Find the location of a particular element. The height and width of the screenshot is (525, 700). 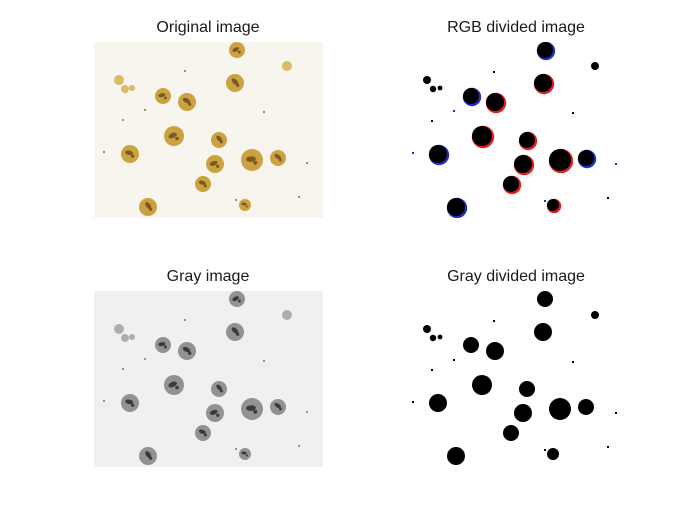

rgb-divided-image is located at coordinates (516, 130).